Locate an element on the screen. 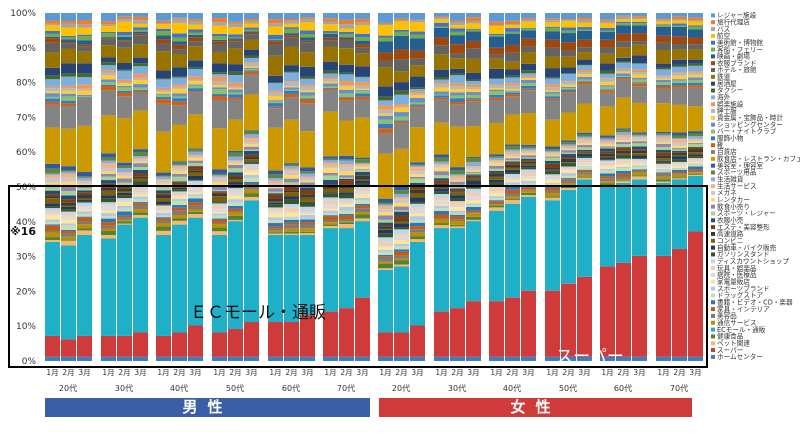 The width and height of the screenshot is (800, 435). legend-label: スポーツ・レジャー is located at coordinates (746, 214).